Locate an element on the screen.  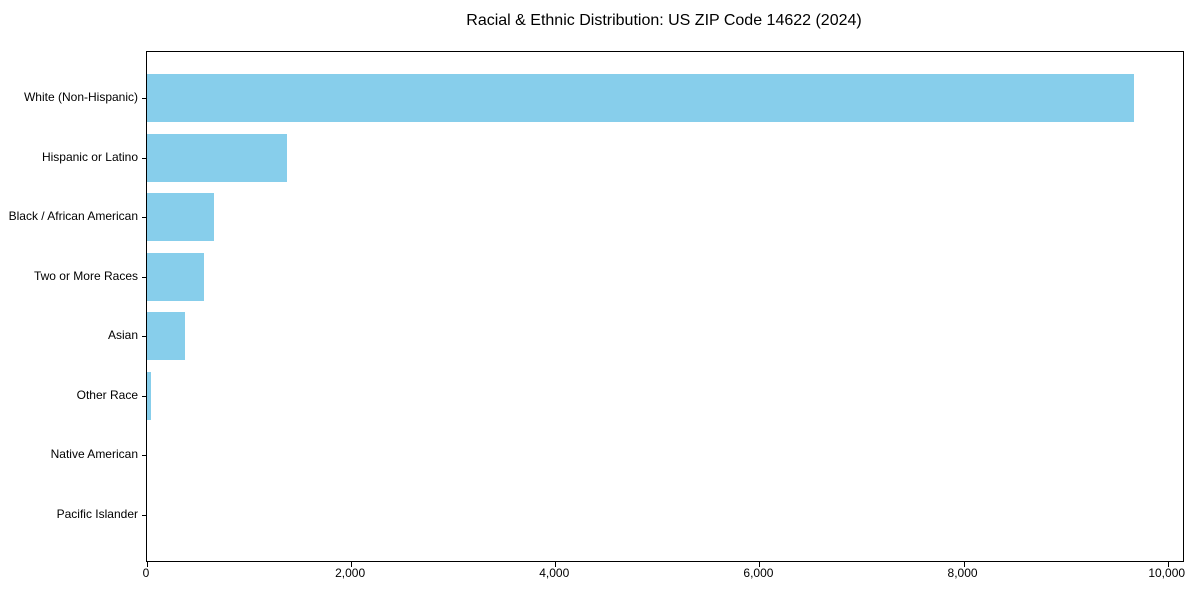
x-tick-label: 6,000 is located at coordinates (758, 573).